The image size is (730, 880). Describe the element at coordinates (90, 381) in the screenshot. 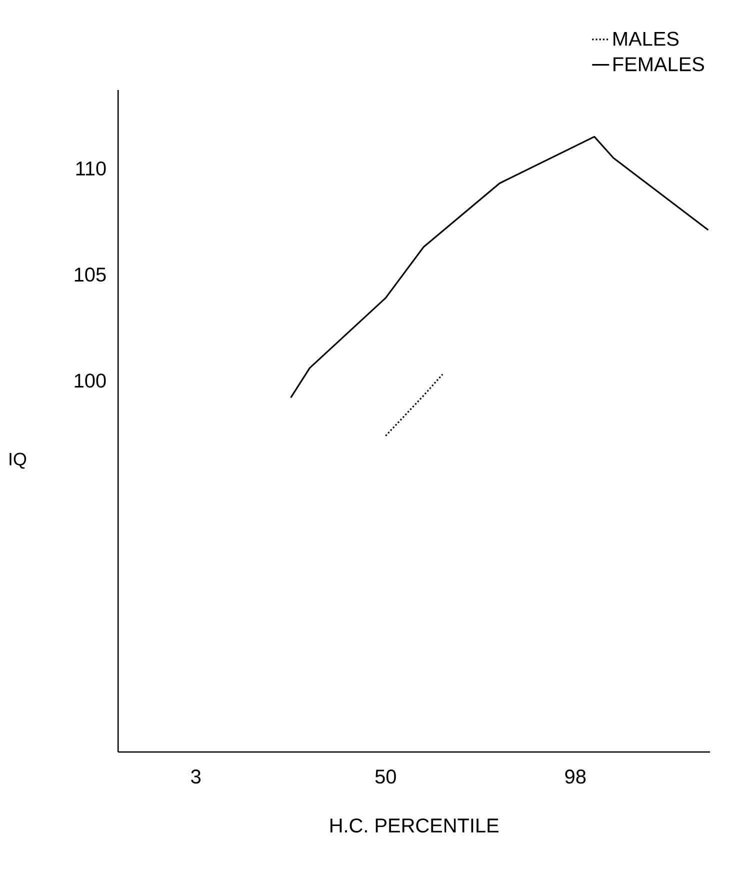

I see `y-tick-label: 100` at that location.